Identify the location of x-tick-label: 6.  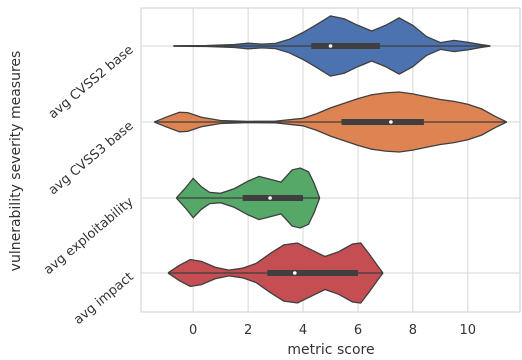
(358, 330).